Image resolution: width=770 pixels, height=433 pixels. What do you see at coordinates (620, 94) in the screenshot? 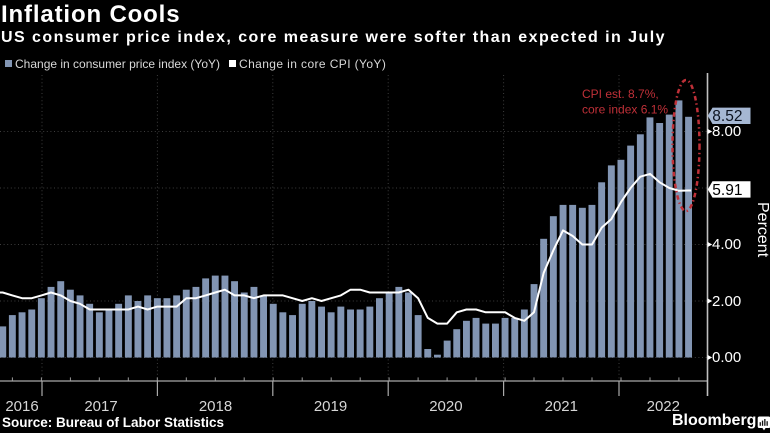
I see `svg-text: CPI est. 8.7%,` at bounding box center [620, 94].